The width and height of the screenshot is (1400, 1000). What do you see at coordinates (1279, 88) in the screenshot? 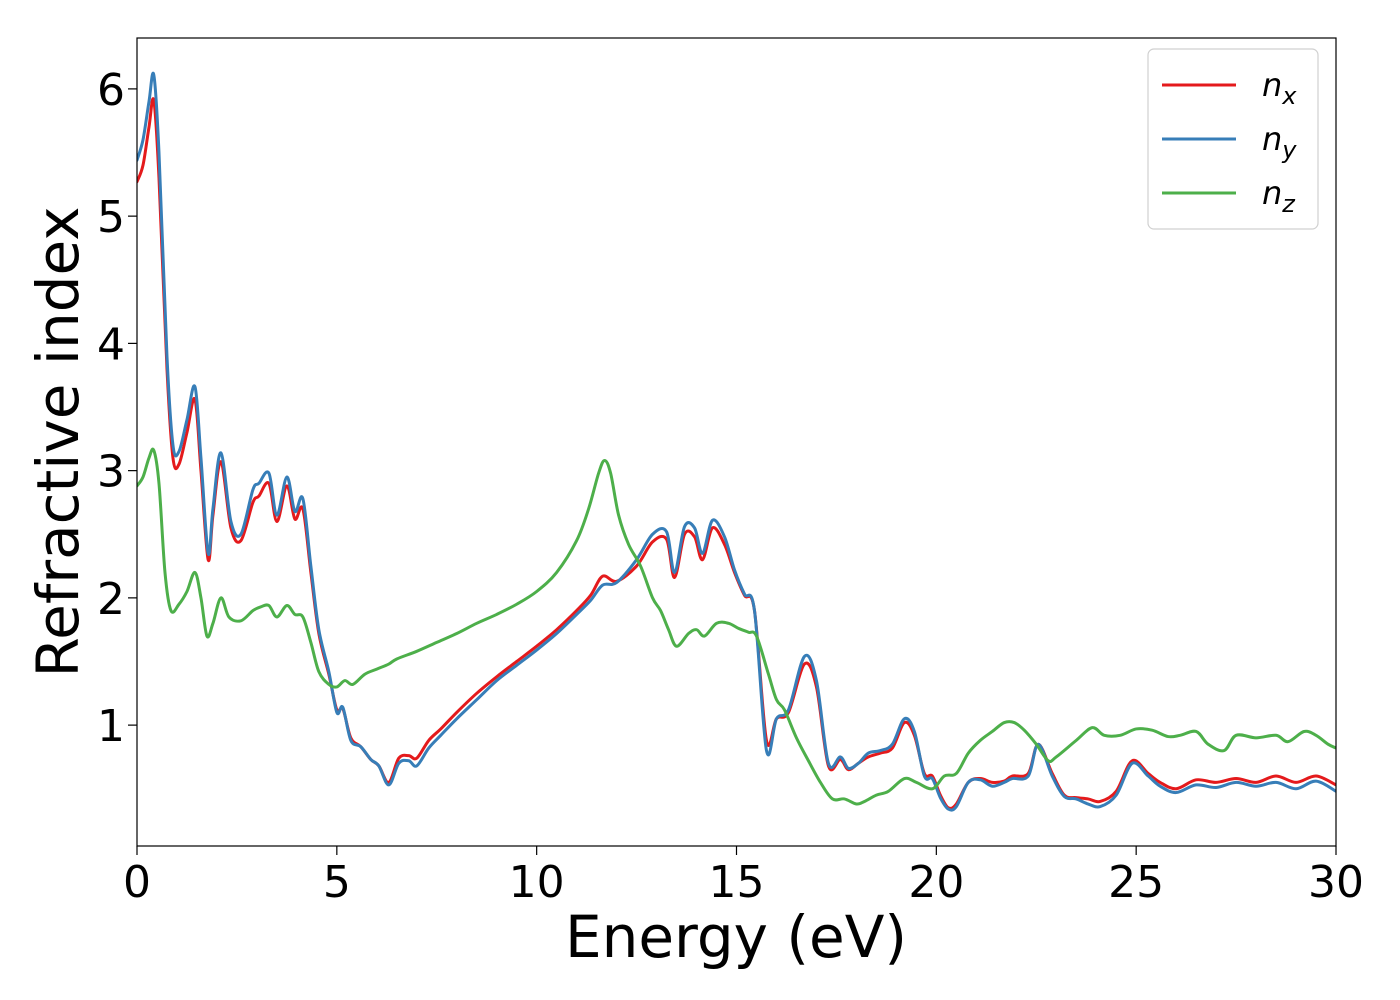
I see `legend-label-n-x: nx` at bounding box center [1279, 88].